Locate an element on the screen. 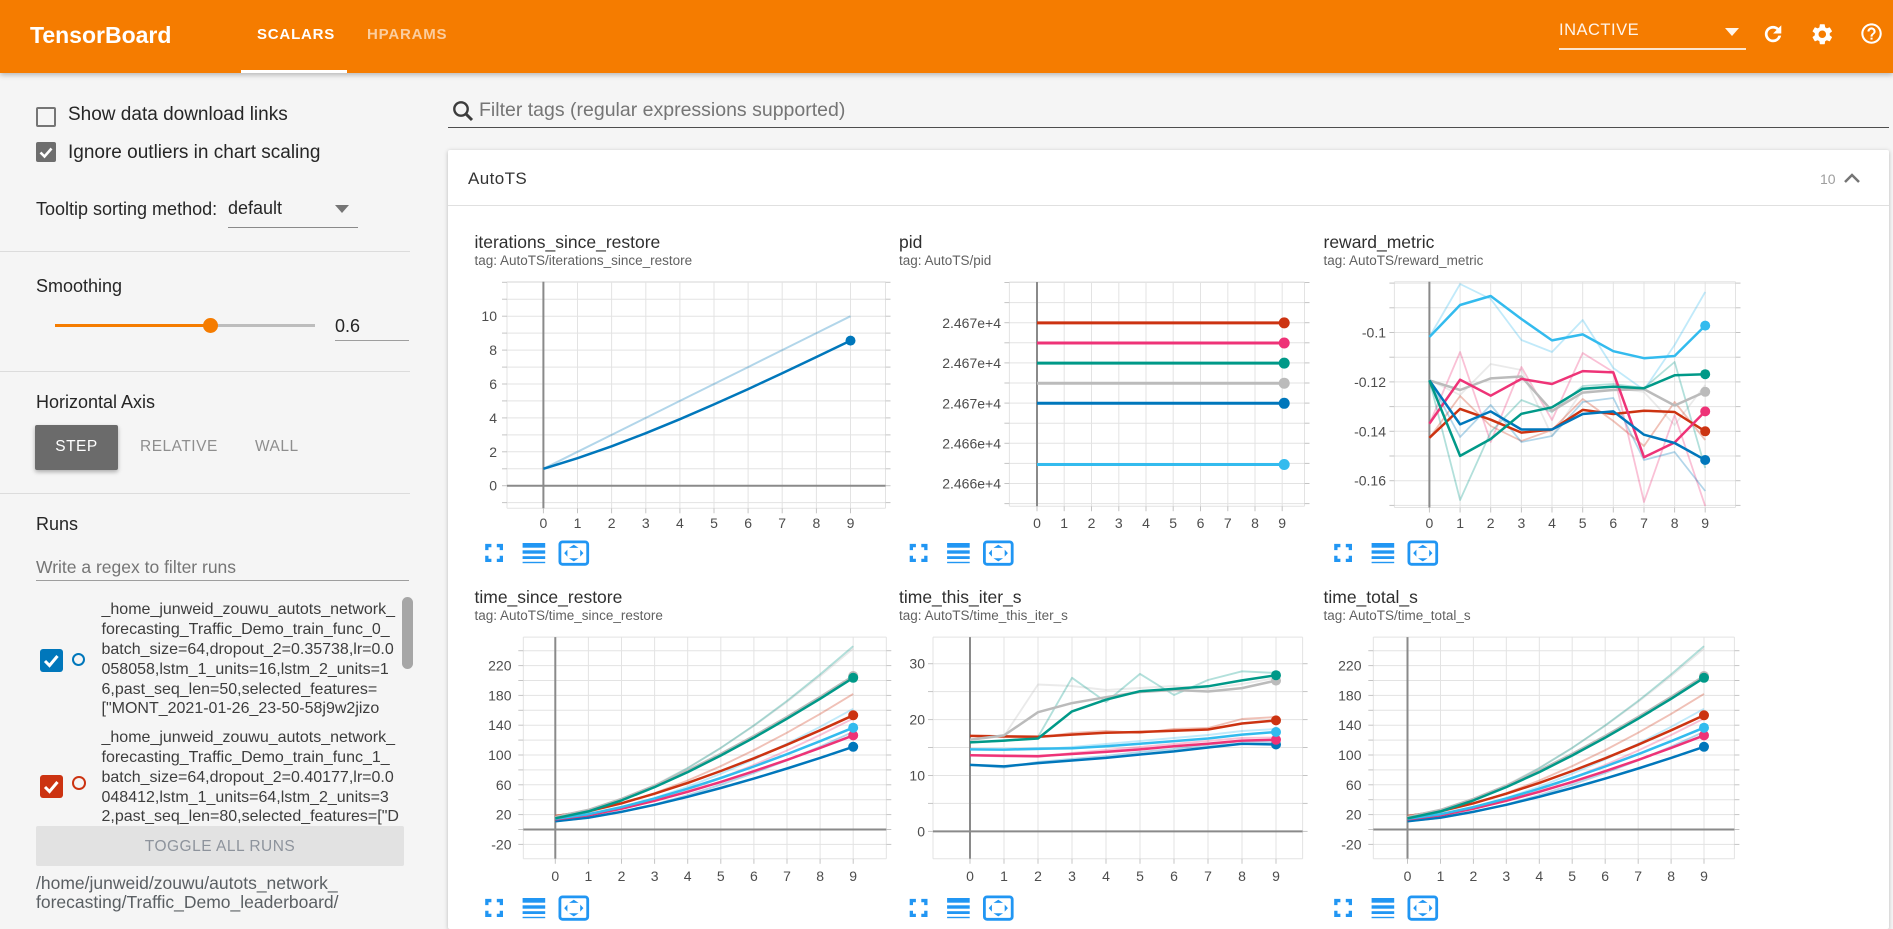 The width and height of the screenshot is (1893, 929). svg-text: -0.1 is located at coordinates (1374, 333).